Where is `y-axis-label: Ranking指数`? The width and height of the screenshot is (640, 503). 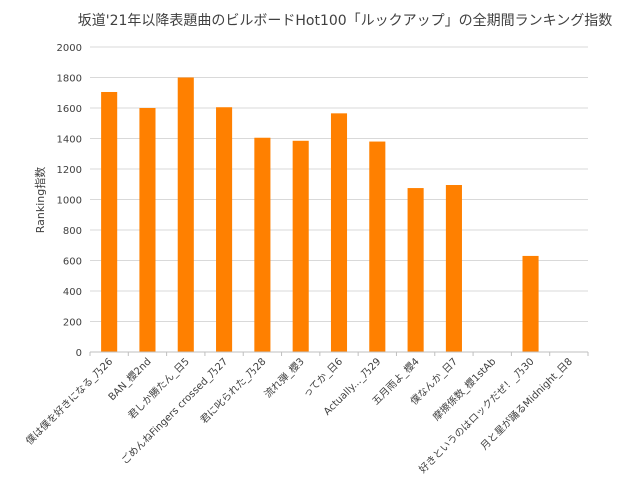 y-axis-label: Ranking指数 is located at coordinates (40, 200).